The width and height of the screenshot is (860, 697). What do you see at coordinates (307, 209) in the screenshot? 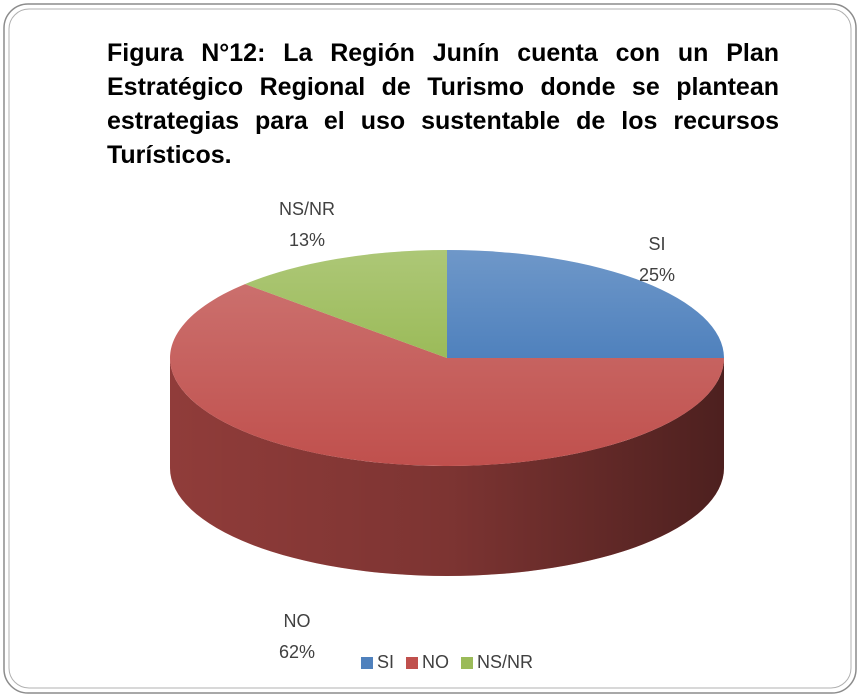
I see `slice-label-name: NS/NR` at bounding box center [307, 209].